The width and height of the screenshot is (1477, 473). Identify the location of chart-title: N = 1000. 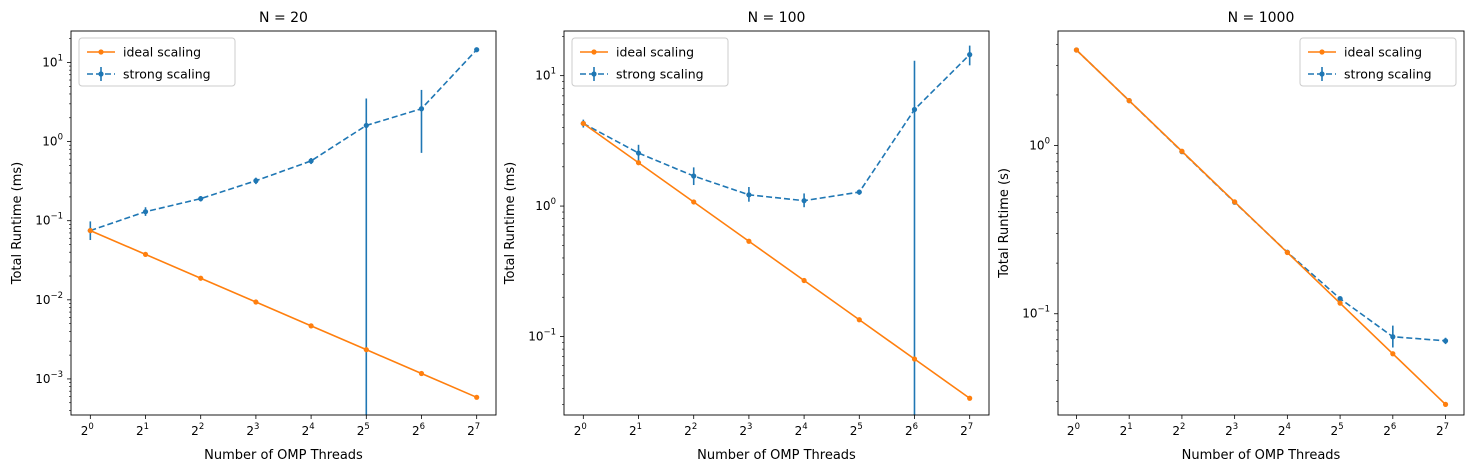
(1261, 18).